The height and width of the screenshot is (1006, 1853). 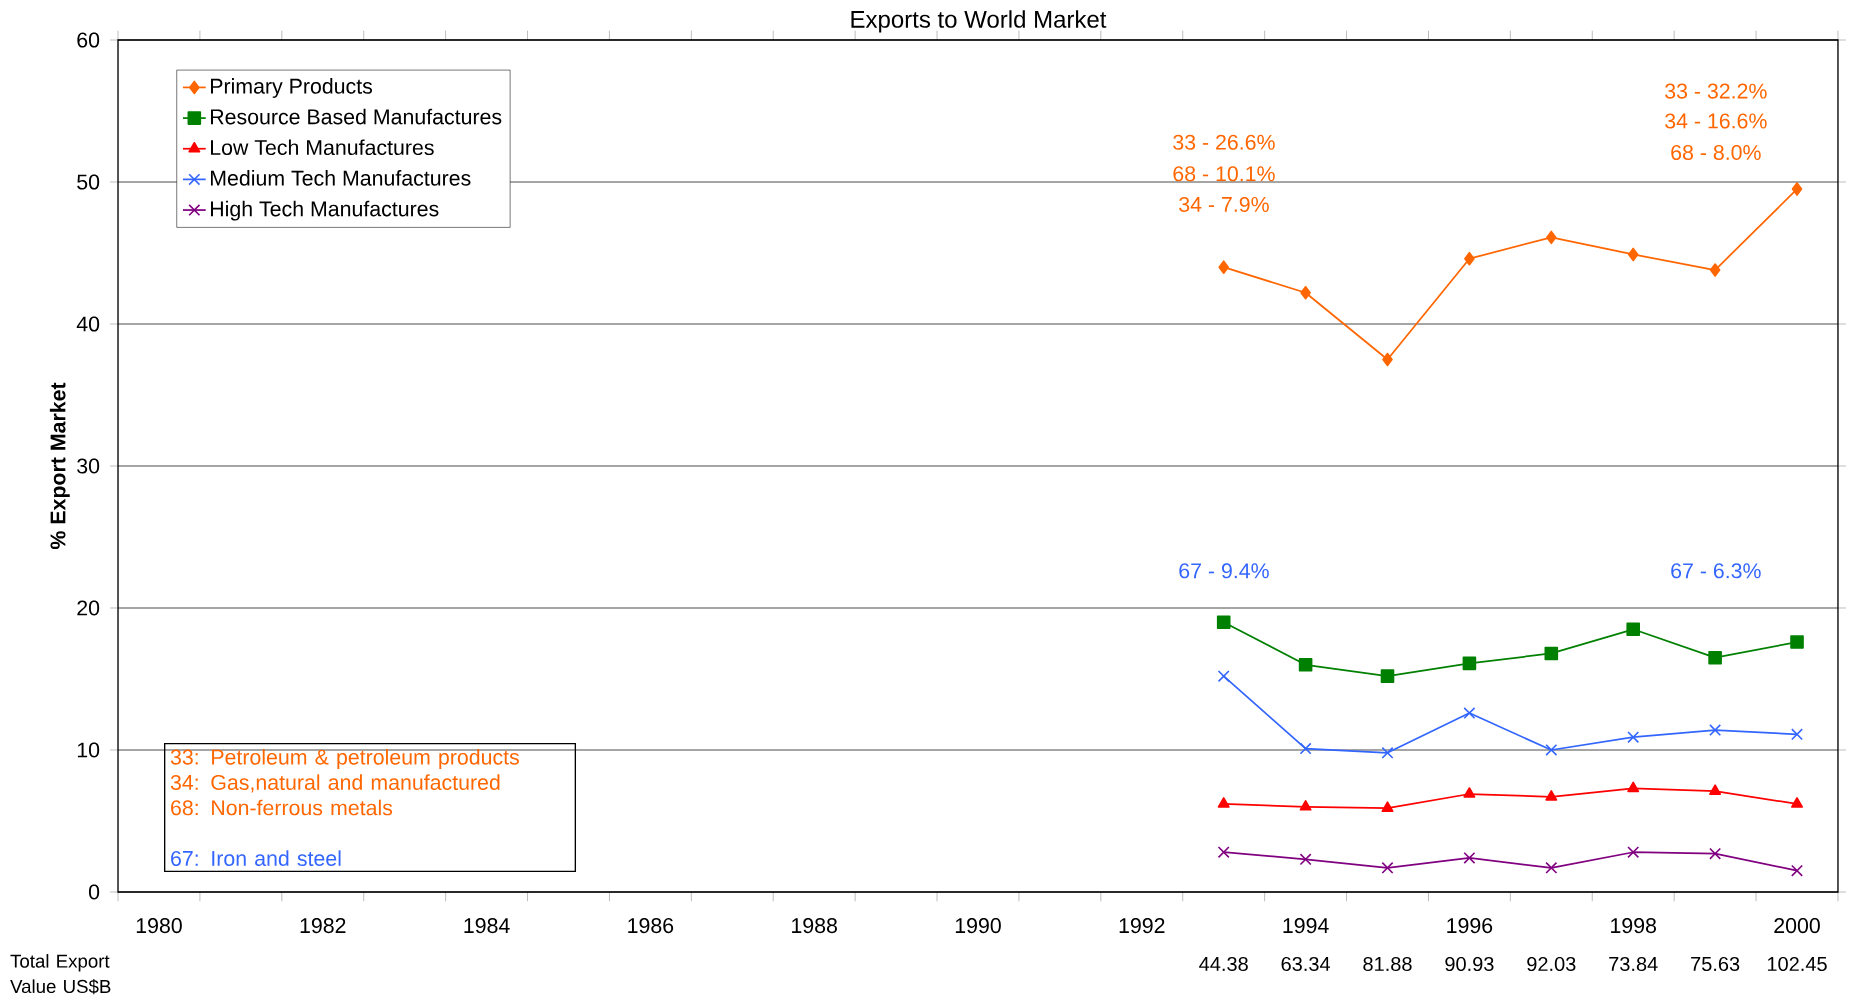 I want to click on text: 81.88, so click(x=1387, y=964).